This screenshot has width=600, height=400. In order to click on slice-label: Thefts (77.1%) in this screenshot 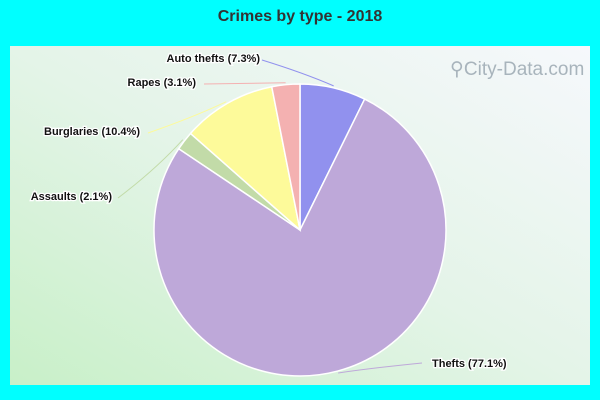, I will do `click(469, 364)`.